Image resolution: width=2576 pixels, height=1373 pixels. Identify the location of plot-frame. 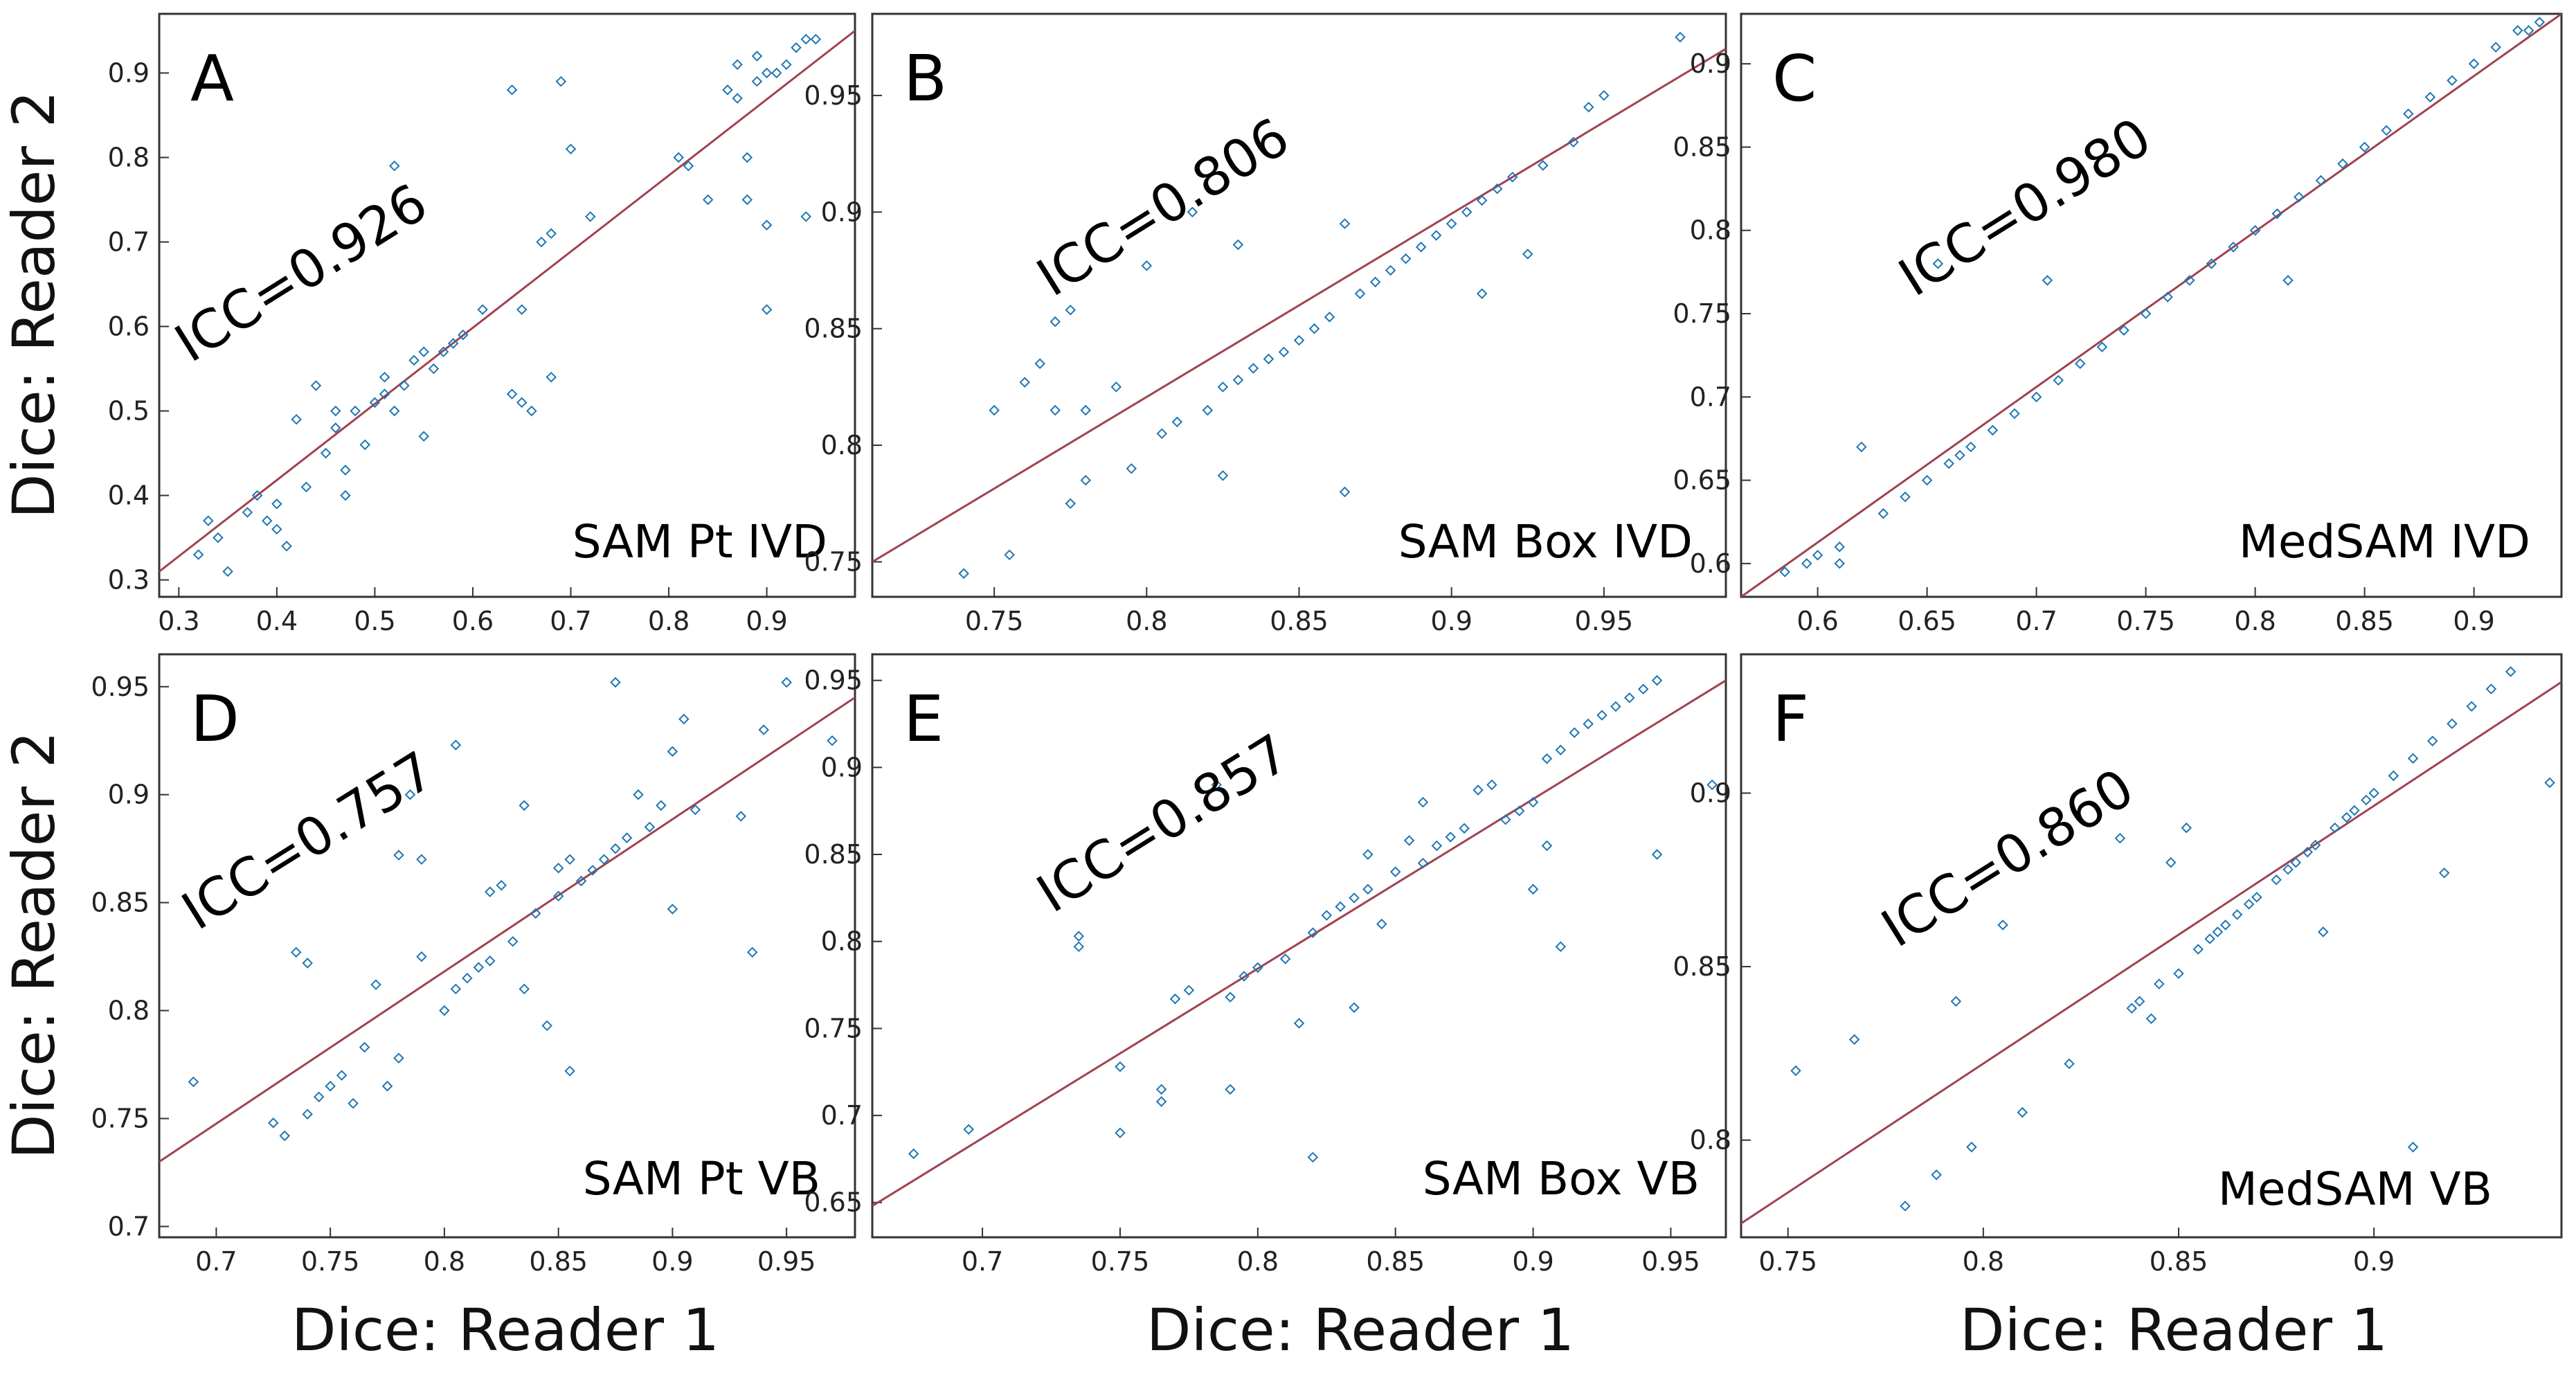
(1299, 946).